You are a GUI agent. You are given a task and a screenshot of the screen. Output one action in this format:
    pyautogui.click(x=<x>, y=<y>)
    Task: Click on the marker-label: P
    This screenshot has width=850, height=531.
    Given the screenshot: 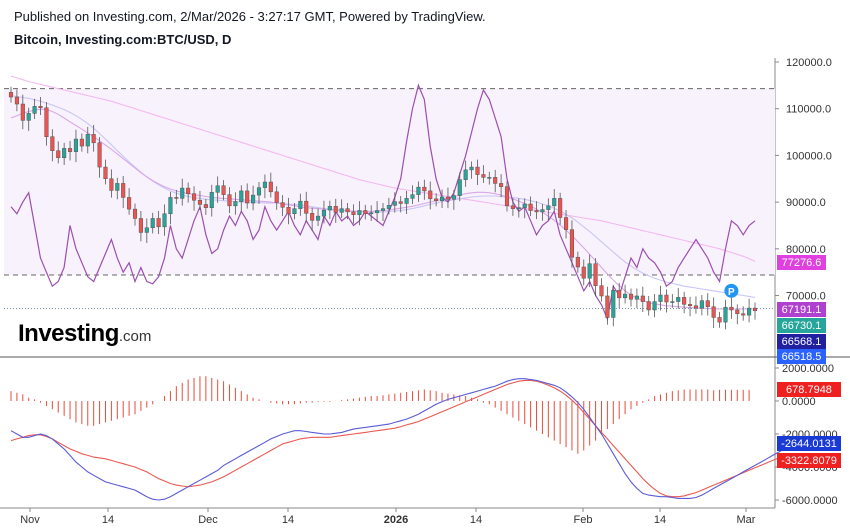 What is the action you would take?
    pyautogui.click(x=731, y=292)
    